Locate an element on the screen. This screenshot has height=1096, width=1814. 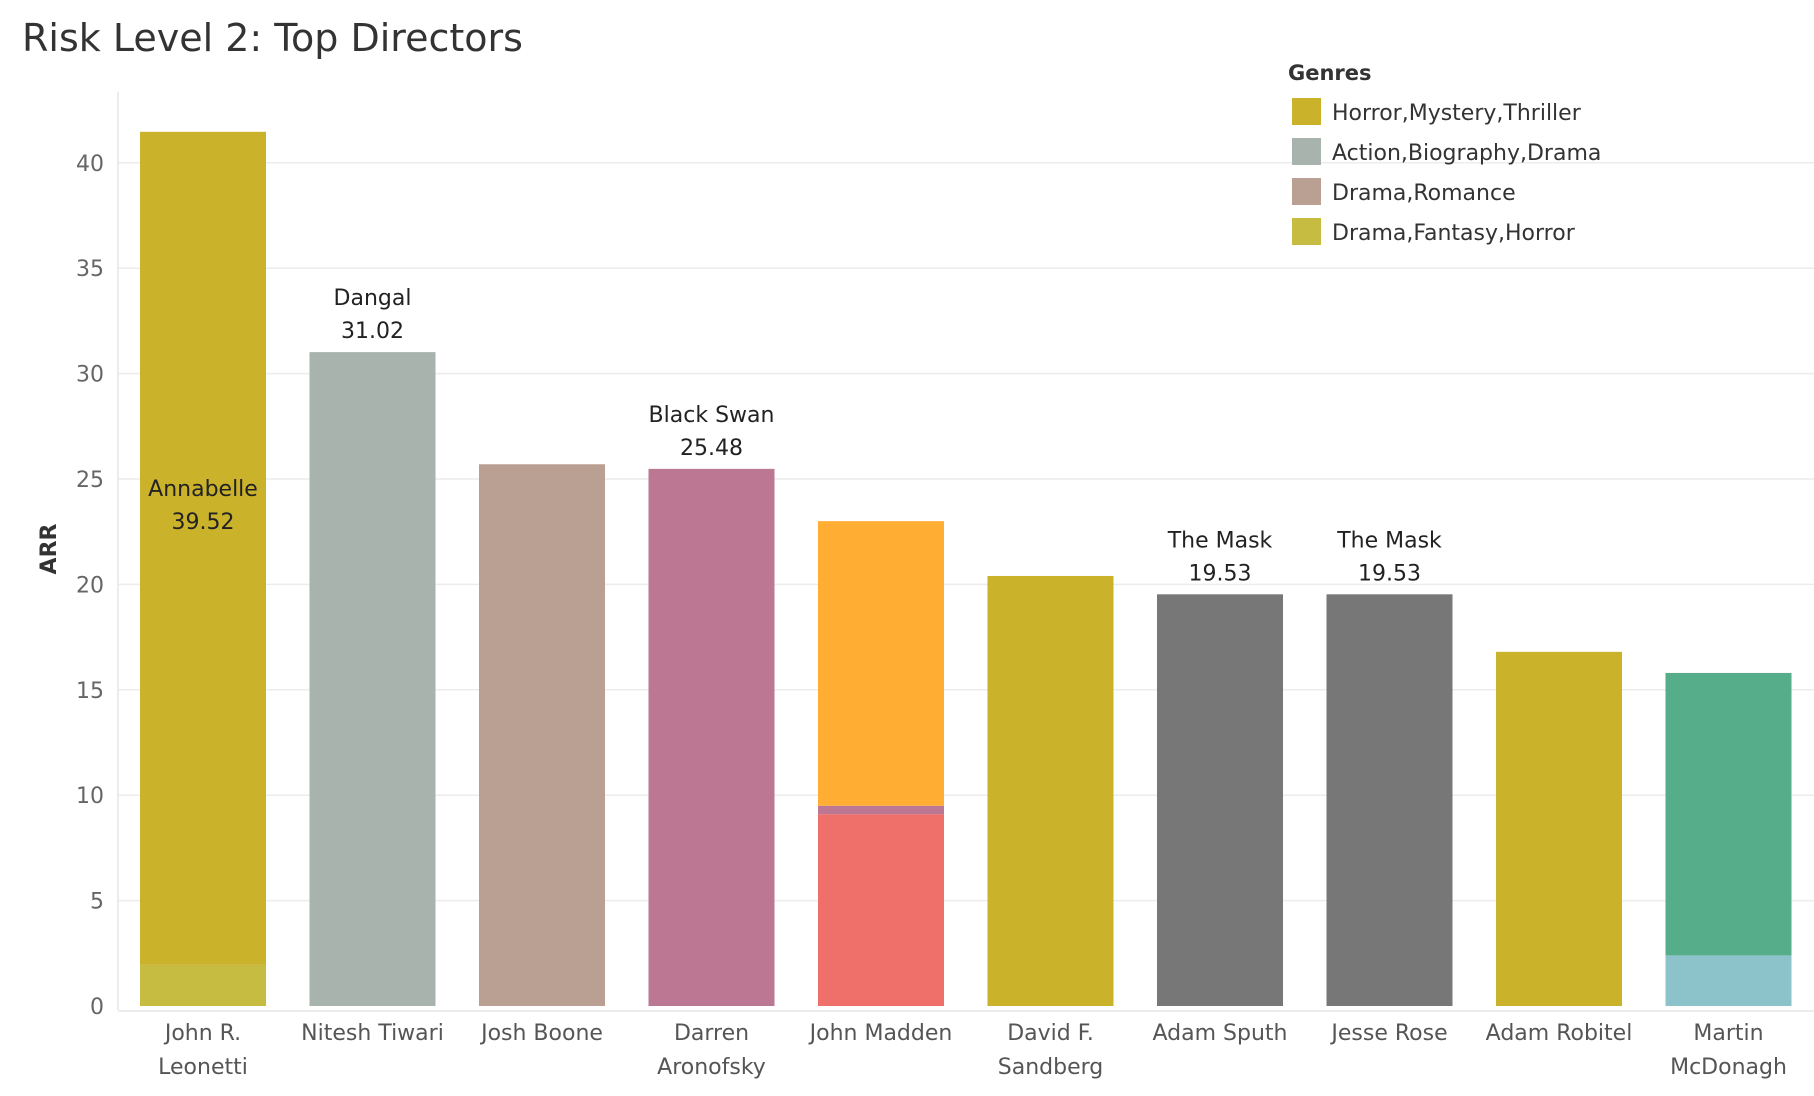
data-label-value: 39.52 is located at coordinates (203, 522).